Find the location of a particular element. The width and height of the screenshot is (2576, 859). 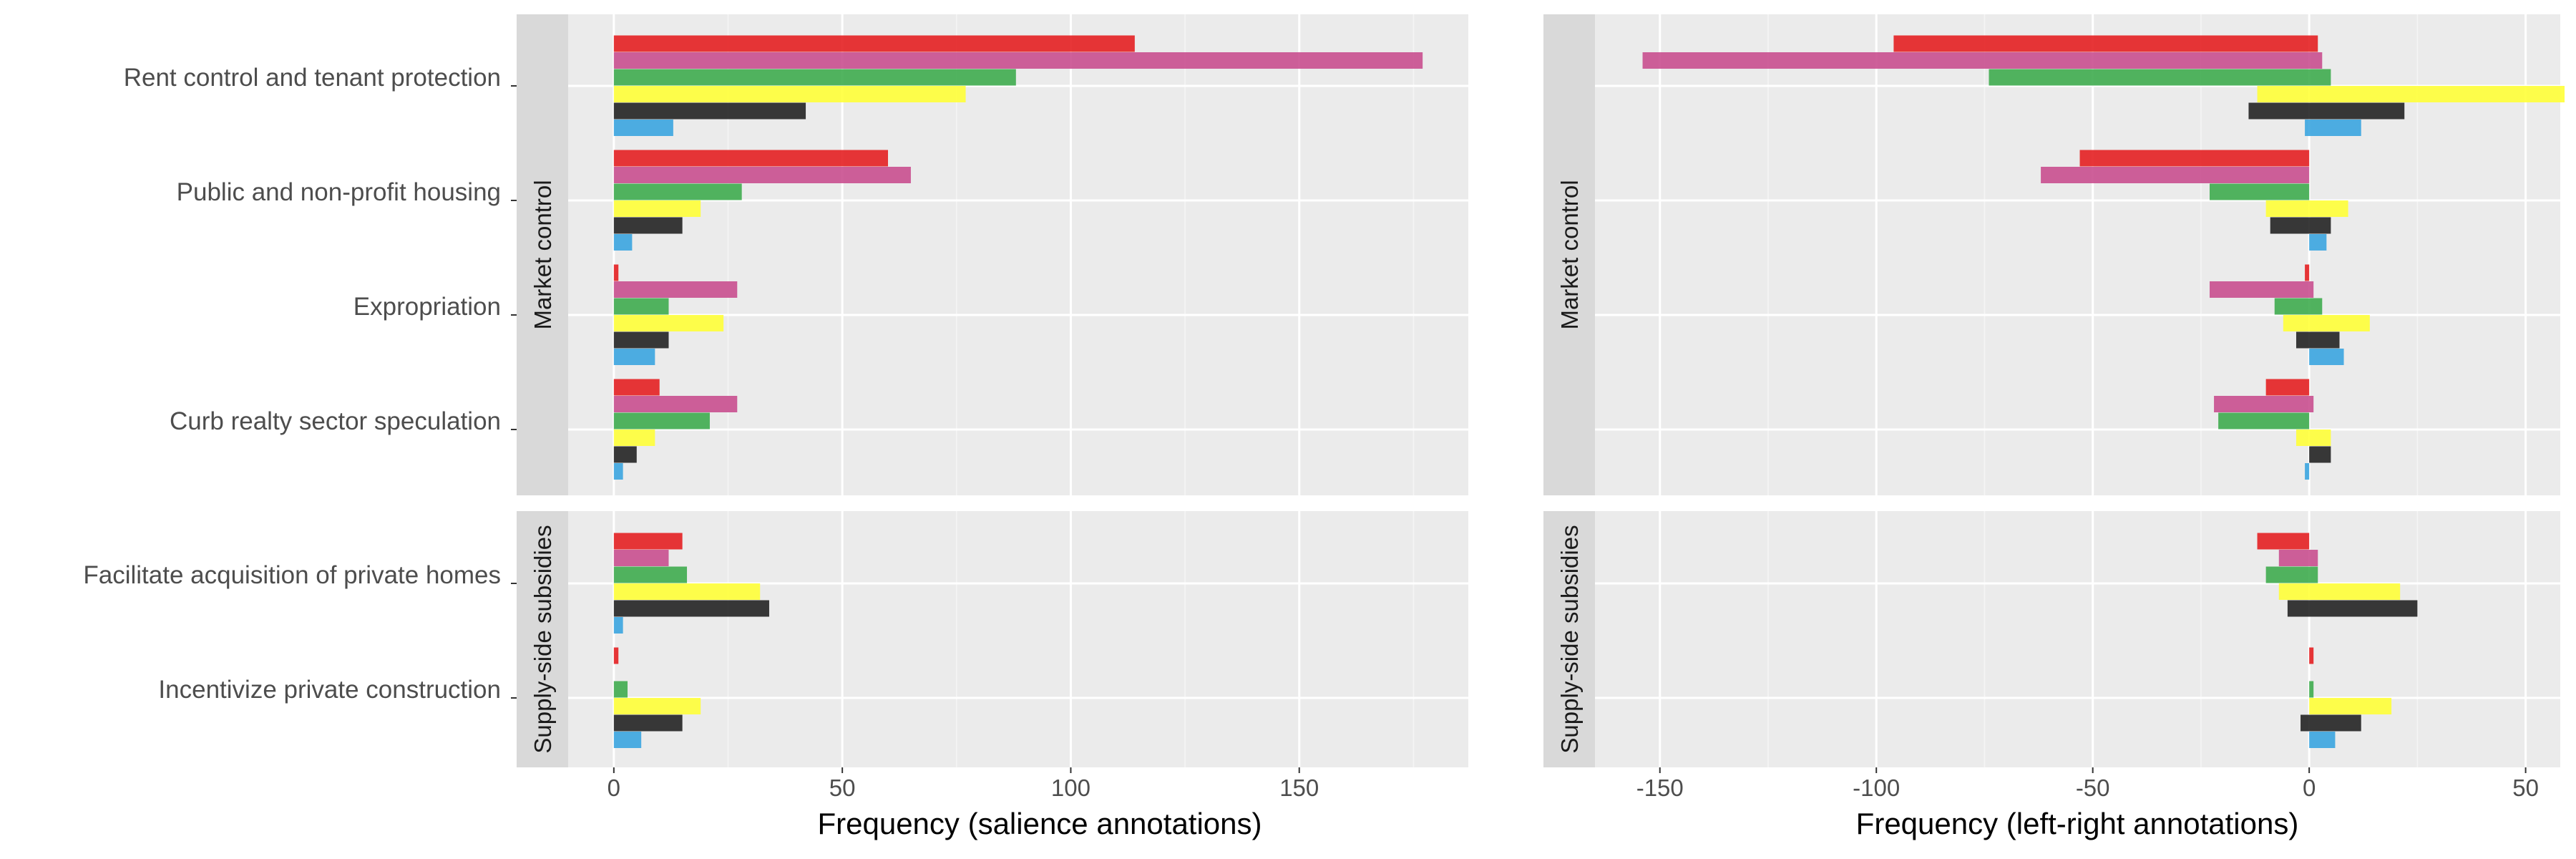

x-axis-title-right: Frequency (left-right annotations) is located at coordinates (2077, 823).